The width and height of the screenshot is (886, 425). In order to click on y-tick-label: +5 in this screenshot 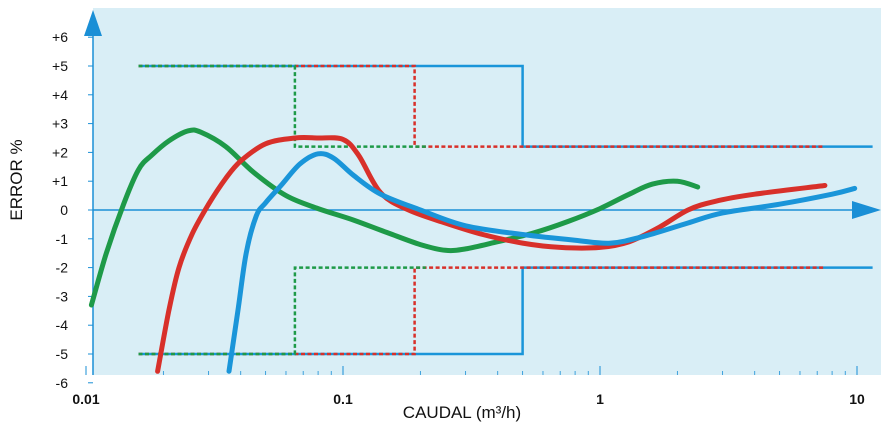, I will do `click(60, 66)`.